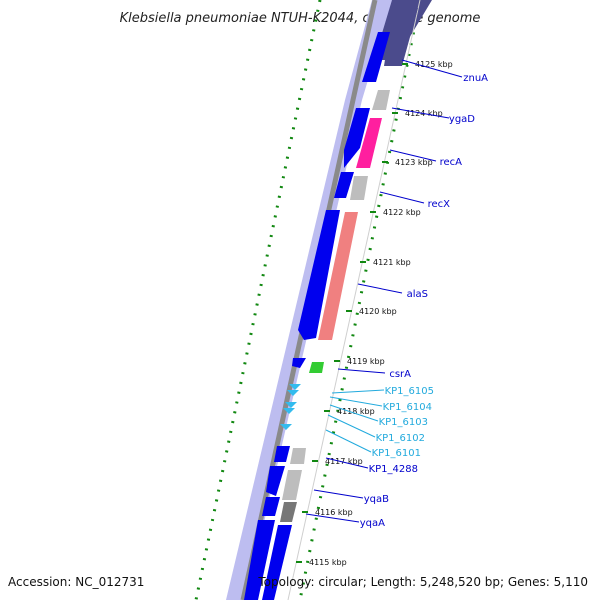  What do you see at coordinates (393, 469) in the screenshot?
I see `gene-label-KP1_4288: KP1_4288` at bounding box center [393, 469].